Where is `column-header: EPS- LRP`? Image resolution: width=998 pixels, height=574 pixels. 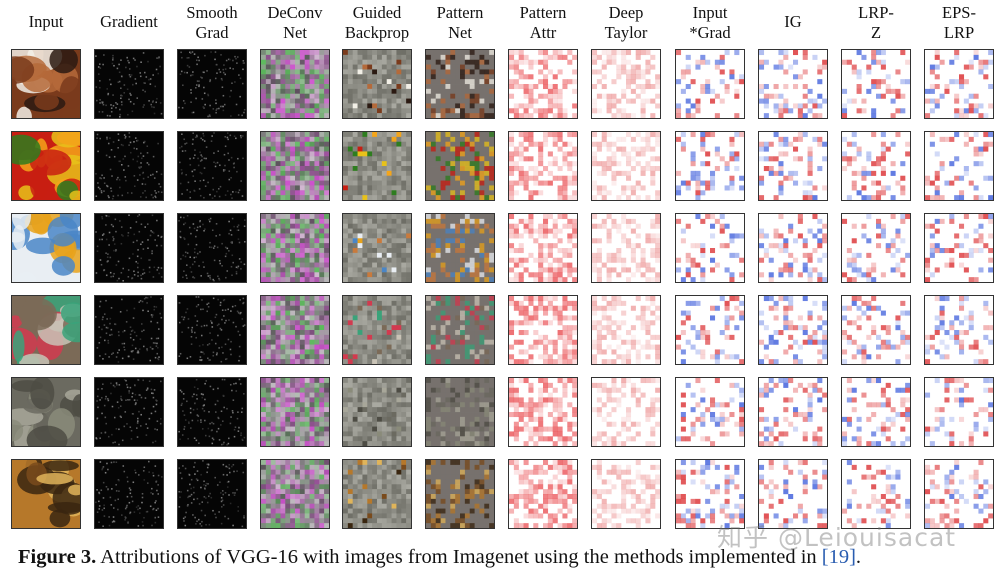 column-header: EPS- LRP is located at coordinates (958, 23).